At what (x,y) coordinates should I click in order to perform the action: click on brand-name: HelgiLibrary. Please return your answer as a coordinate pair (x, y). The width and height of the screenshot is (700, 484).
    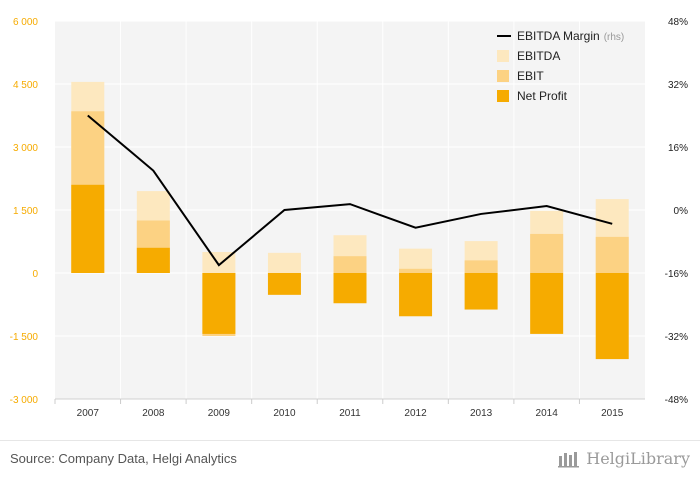
    Looking at the image, I should click on (638, 458).